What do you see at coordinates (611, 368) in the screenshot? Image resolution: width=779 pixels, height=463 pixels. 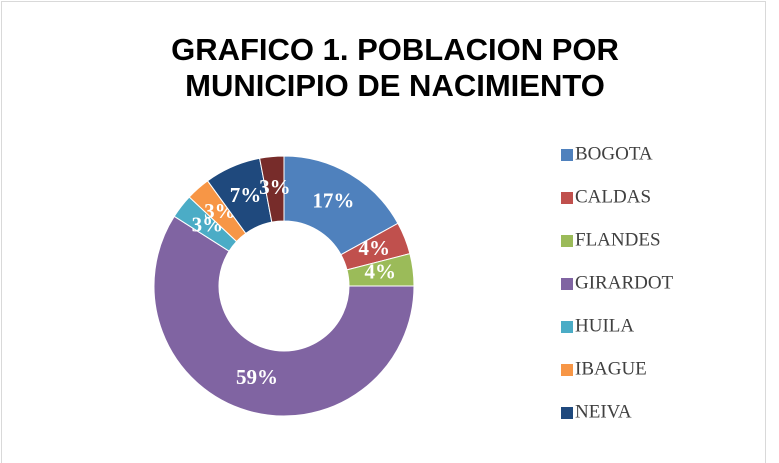 I see `legend-label: IBAGUE` at bounding box center [611, 368].